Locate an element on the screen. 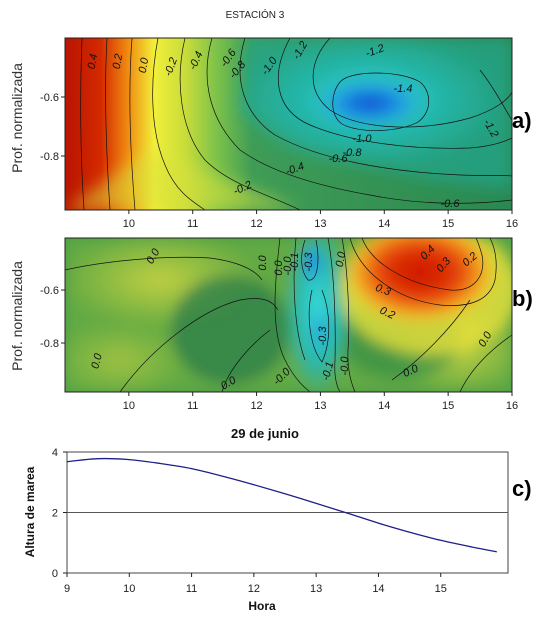 Image resolution: width=553 pixels, height=624 pixels. panel-c-xlabel: Hora is located at coordinates (262, 606).